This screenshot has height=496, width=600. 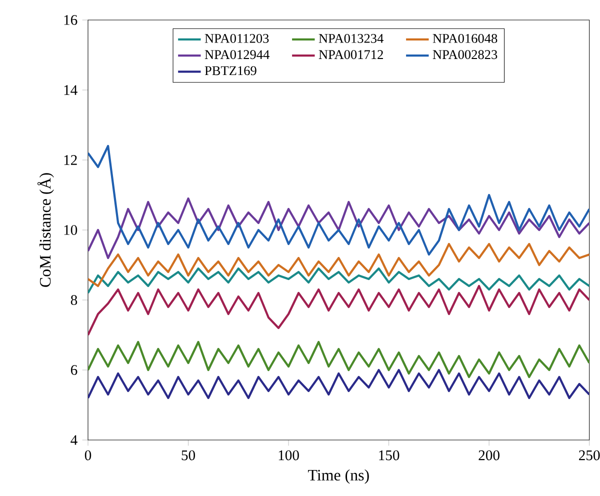 I want to click on y-tick-label: 12, so click(x=70, y=160).